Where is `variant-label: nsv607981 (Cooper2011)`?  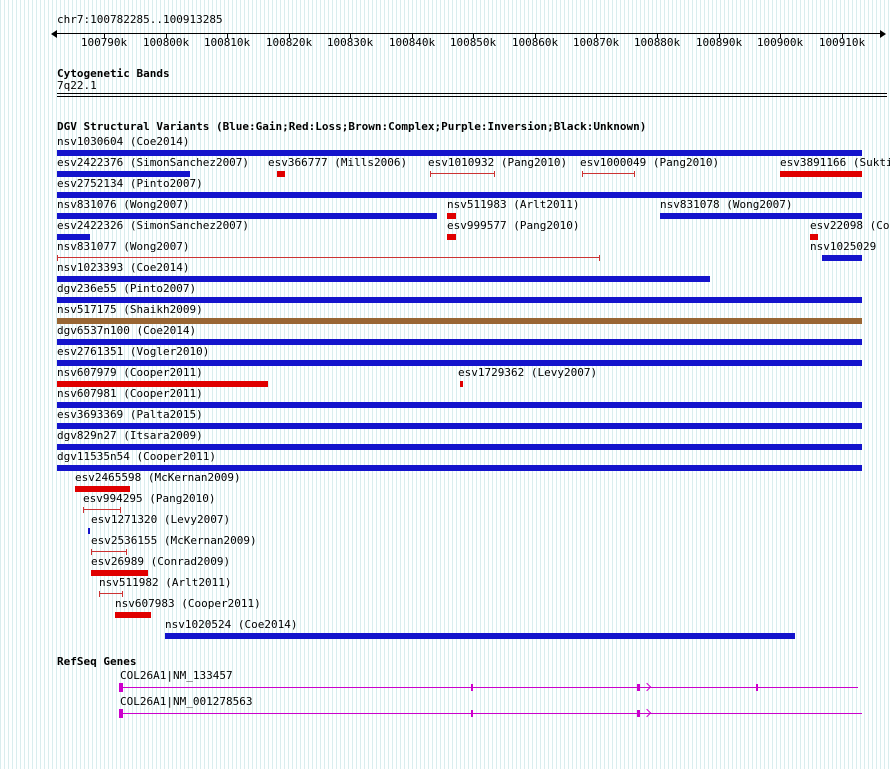
variant-label: nsv607981 (Cooper2011) is located at coordinates (130, 393).